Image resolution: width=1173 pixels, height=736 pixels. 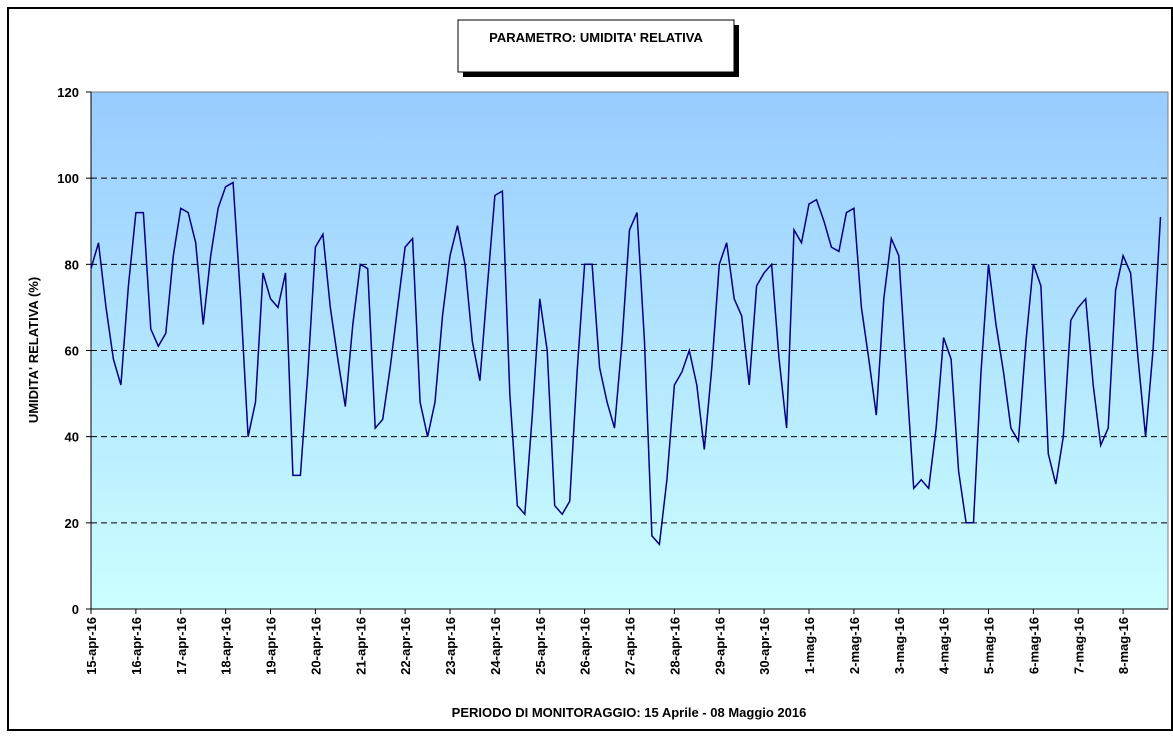 I want to click on x-tick-label: 17-apr-16, so click(x=181, y=646).